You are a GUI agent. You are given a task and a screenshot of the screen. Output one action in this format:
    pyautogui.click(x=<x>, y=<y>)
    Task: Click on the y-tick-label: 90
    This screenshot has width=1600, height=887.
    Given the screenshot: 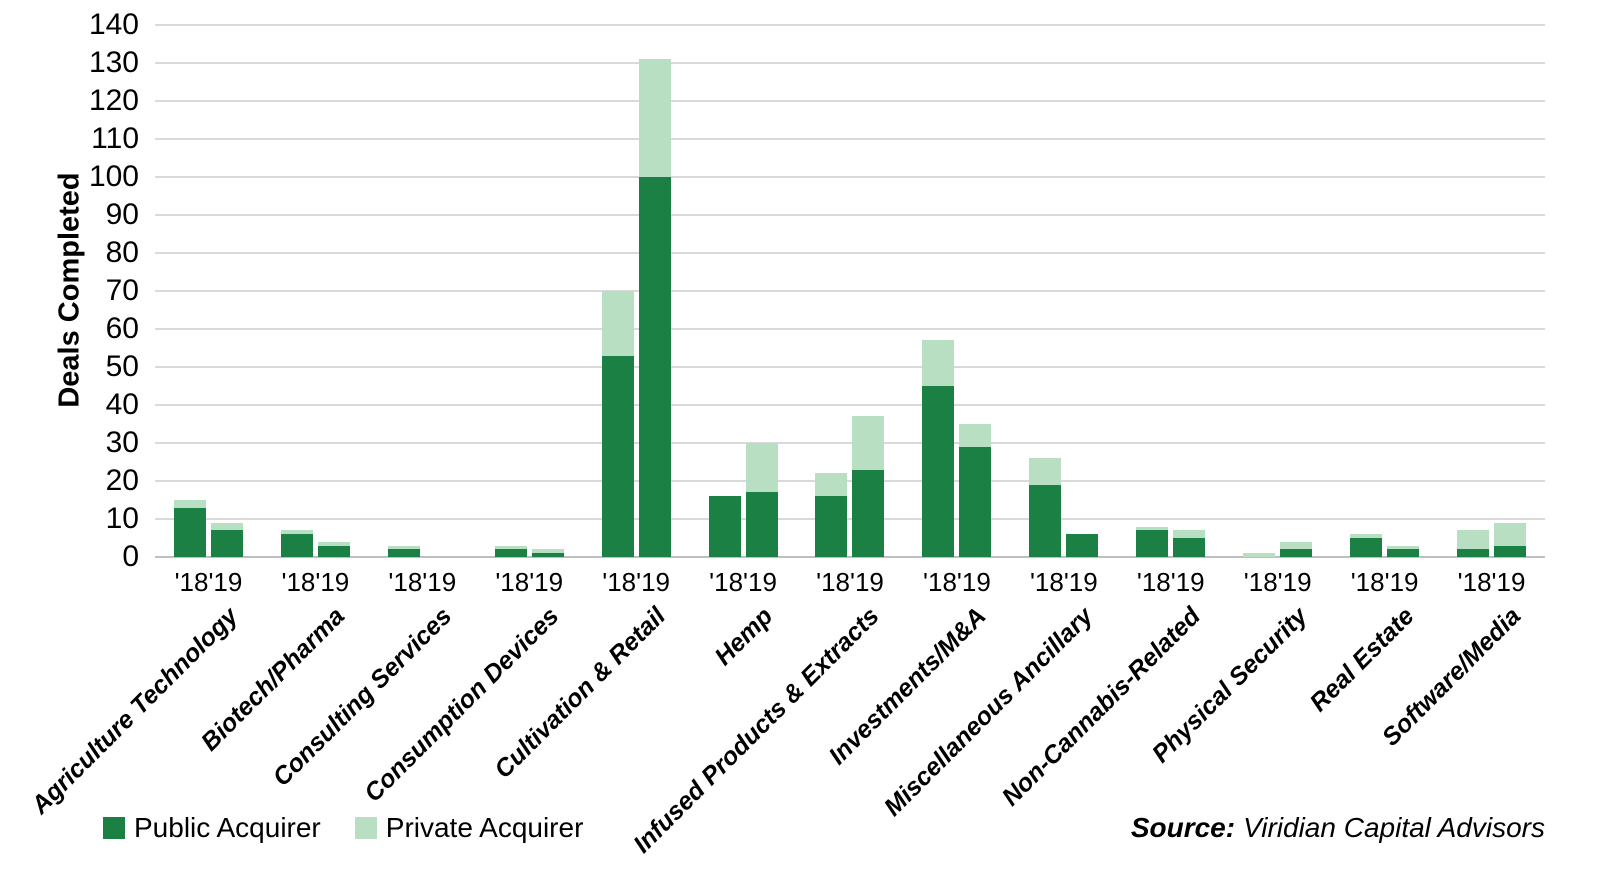 What is the action you would take?
    pyautogui.click(x=122, y=214)
    